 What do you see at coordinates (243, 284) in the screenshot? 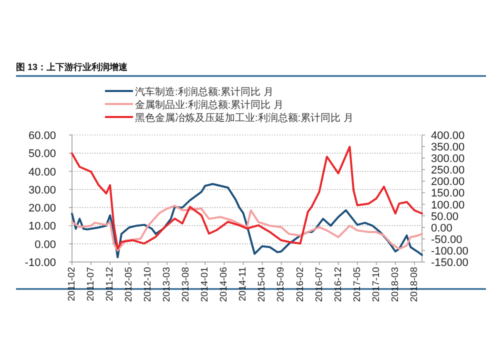
I see `x-tick-label: 2014-11` at bounding box center [243, 284].